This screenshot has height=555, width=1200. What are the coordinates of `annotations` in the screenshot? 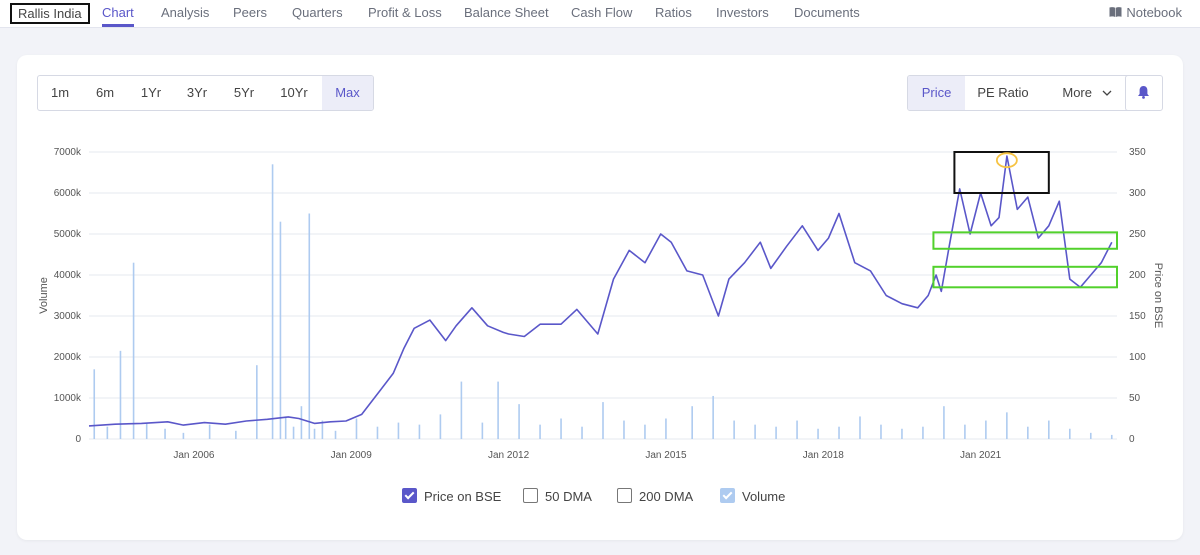 It's located at (1025, 220).